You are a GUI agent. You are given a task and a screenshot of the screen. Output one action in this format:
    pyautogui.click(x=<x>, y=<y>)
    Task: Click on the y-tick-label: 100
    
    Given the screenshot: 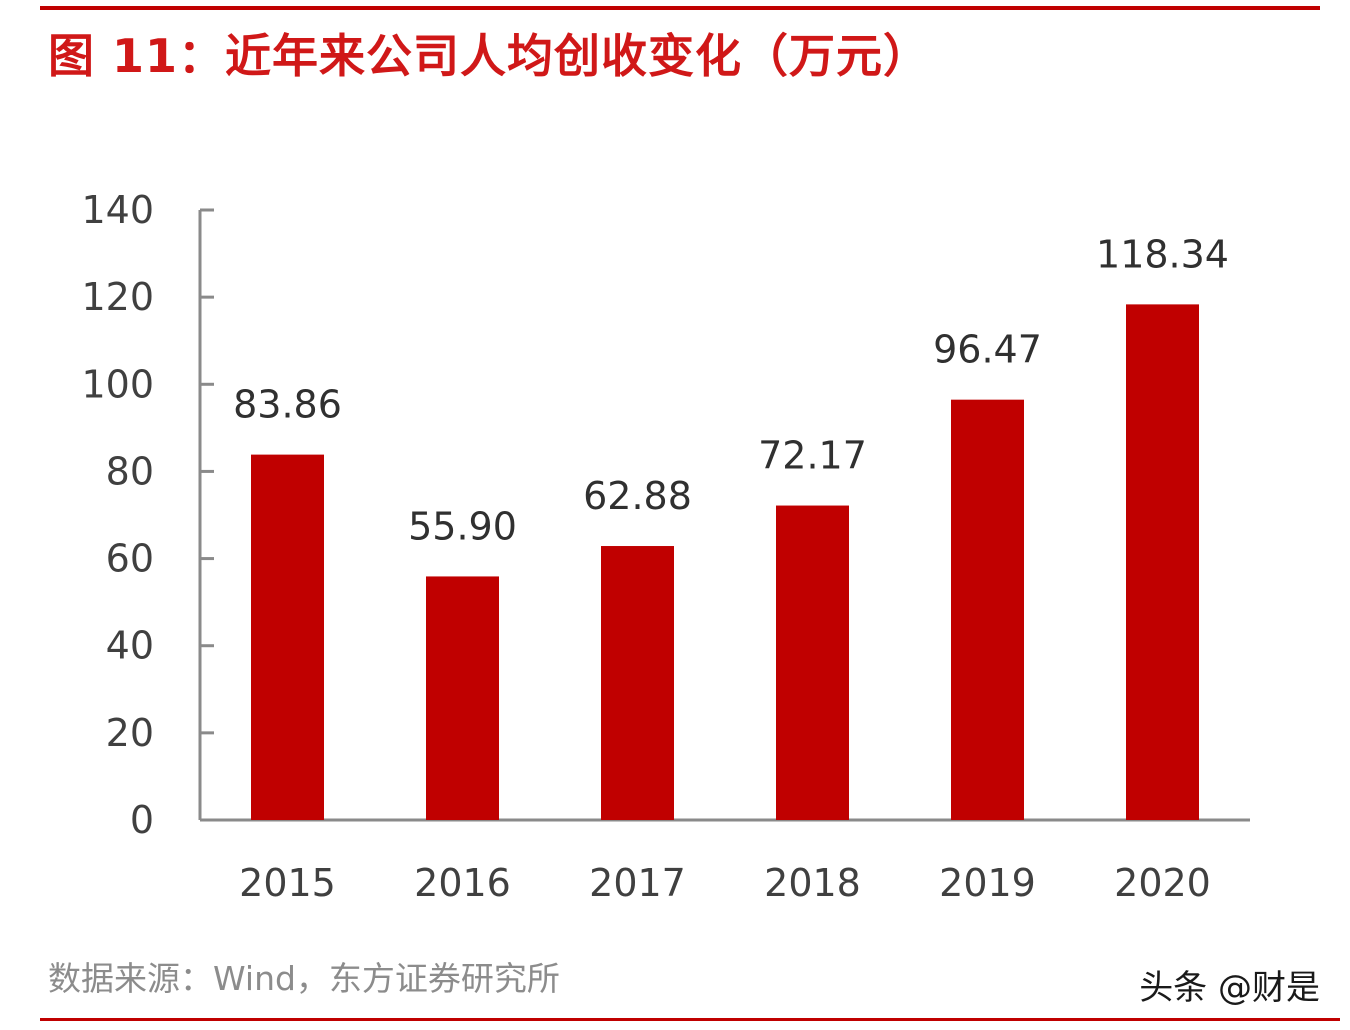 What is the action you would take?
    pyautogui.click(x=117, y=384)
    